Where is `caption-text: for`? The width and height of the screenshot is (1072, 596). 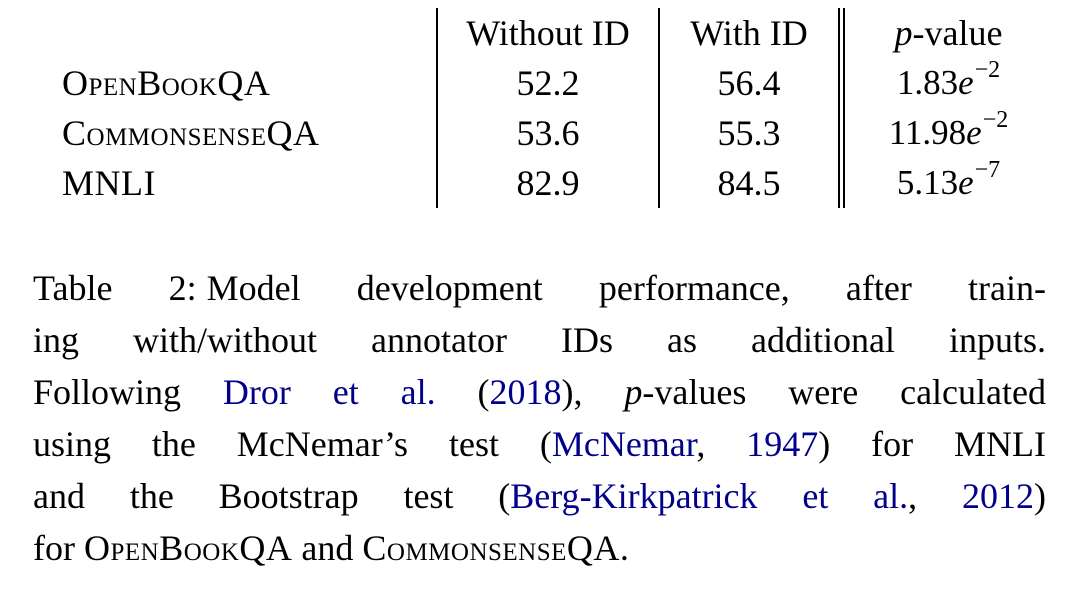 caption-text: for is located at coordinates (58, 548).